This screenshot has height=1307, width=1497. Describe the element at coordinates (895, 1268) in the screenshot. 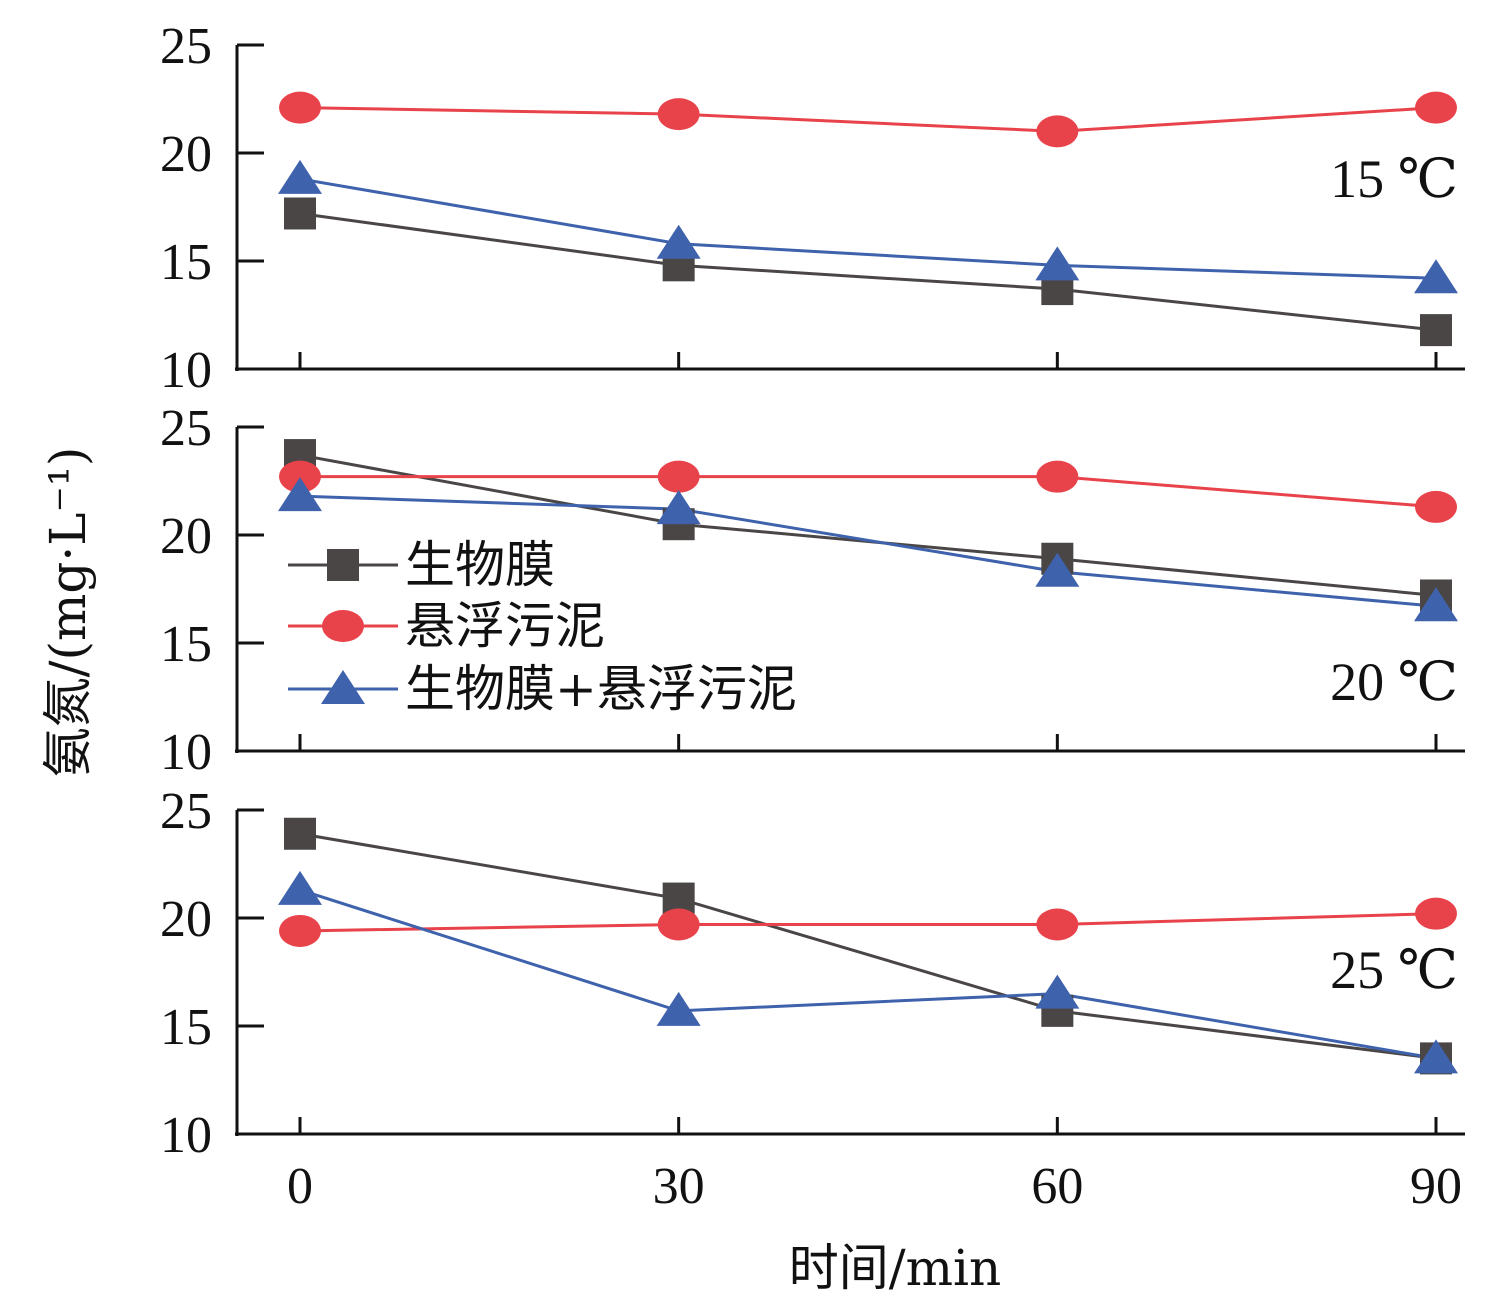

I see `x-axis-title: 时间/min` at that location.